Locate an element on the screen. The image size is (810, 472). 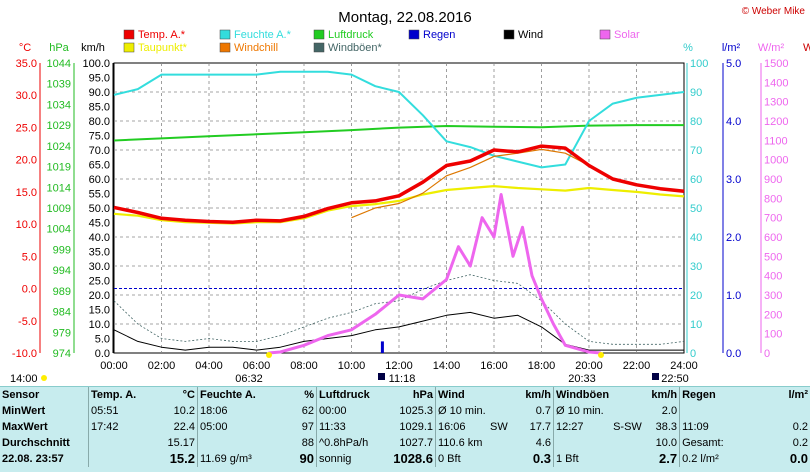
stats-cell-gust-t: Ø 10 min. is located at coordinates (582, 411).